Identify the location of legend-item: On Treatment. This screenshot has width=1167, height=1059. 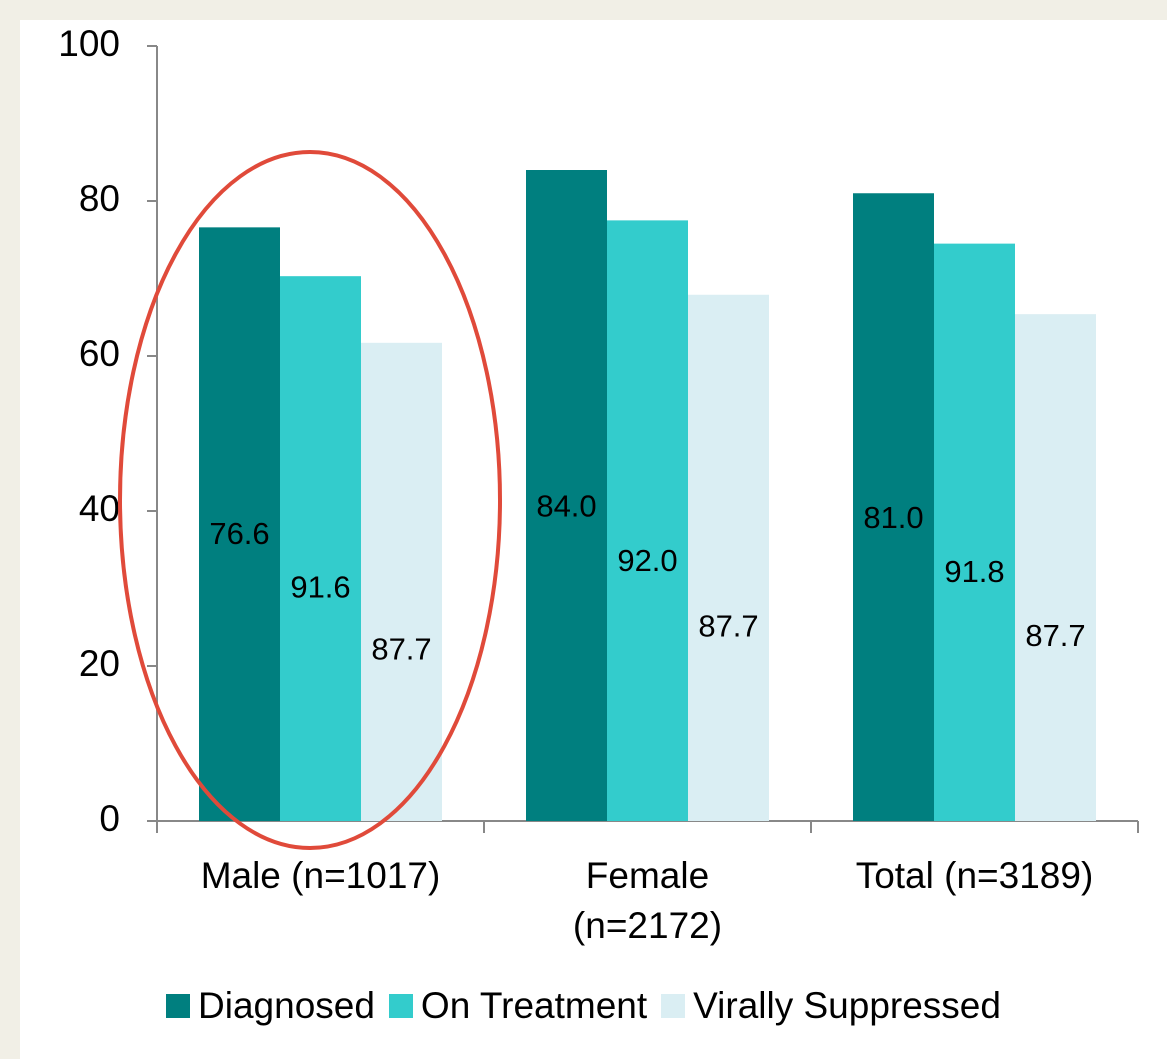
(518, 1006).